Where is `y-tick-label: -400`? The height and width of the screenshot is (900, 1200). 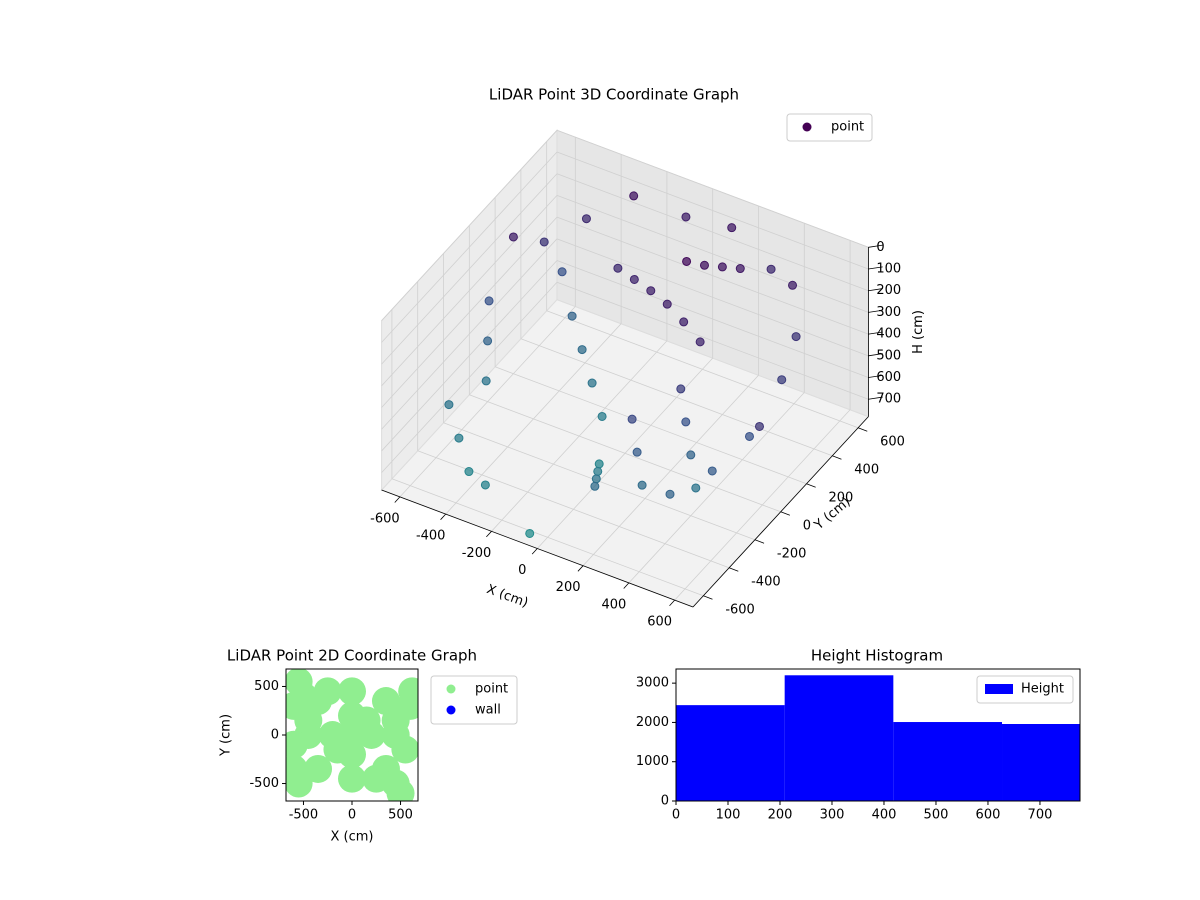
y-tick-label: -400 is located at coordinates (766, 581).